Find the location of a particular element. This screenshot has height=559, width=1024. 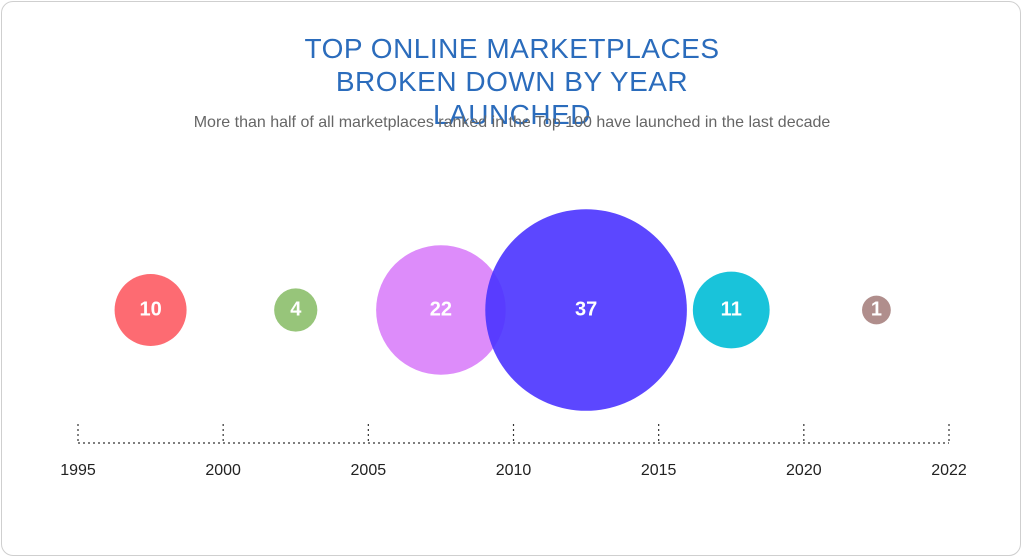

data-label: 4 is located at coordinates (296, 309).